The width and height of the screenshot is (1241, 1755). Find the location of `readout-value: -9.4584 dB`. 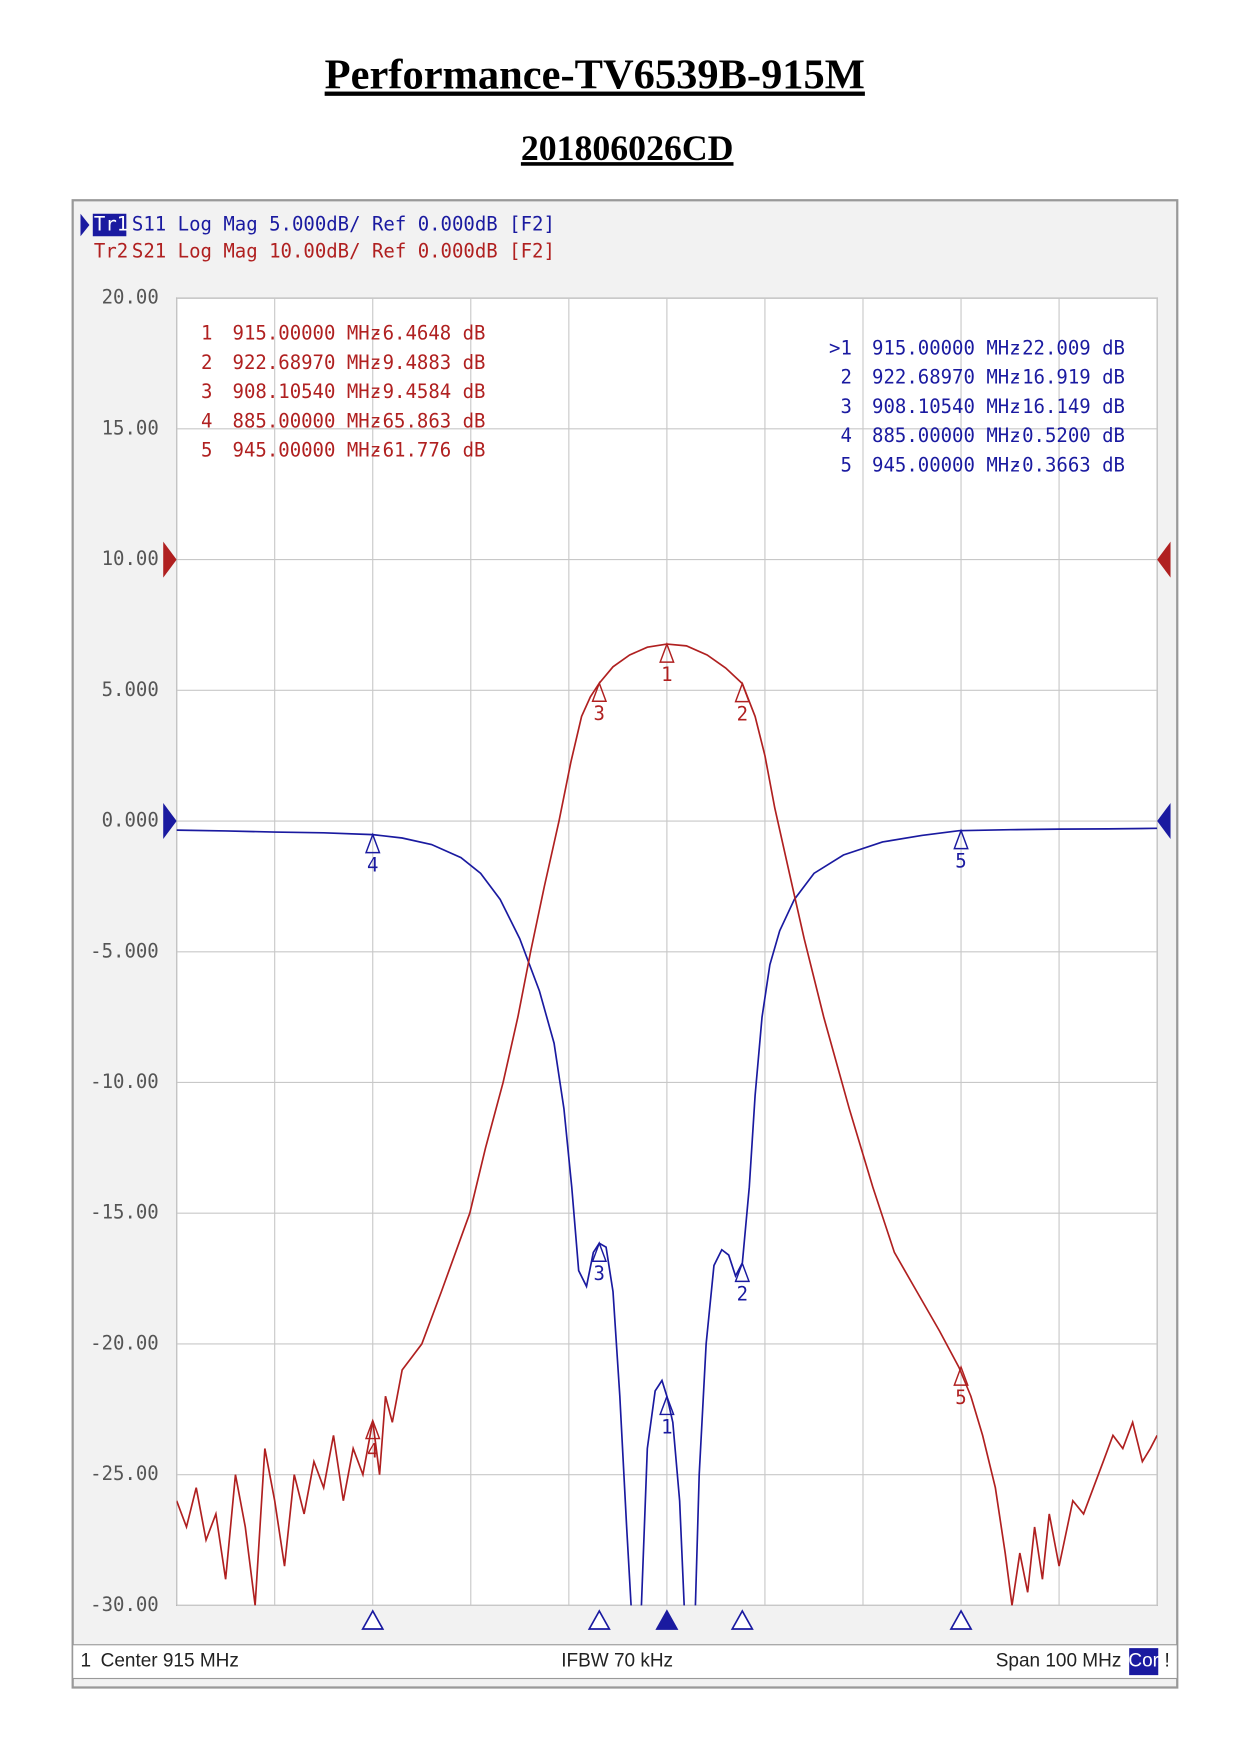

readout-value: -9.4584 dB is located at coordinates (428, 392).